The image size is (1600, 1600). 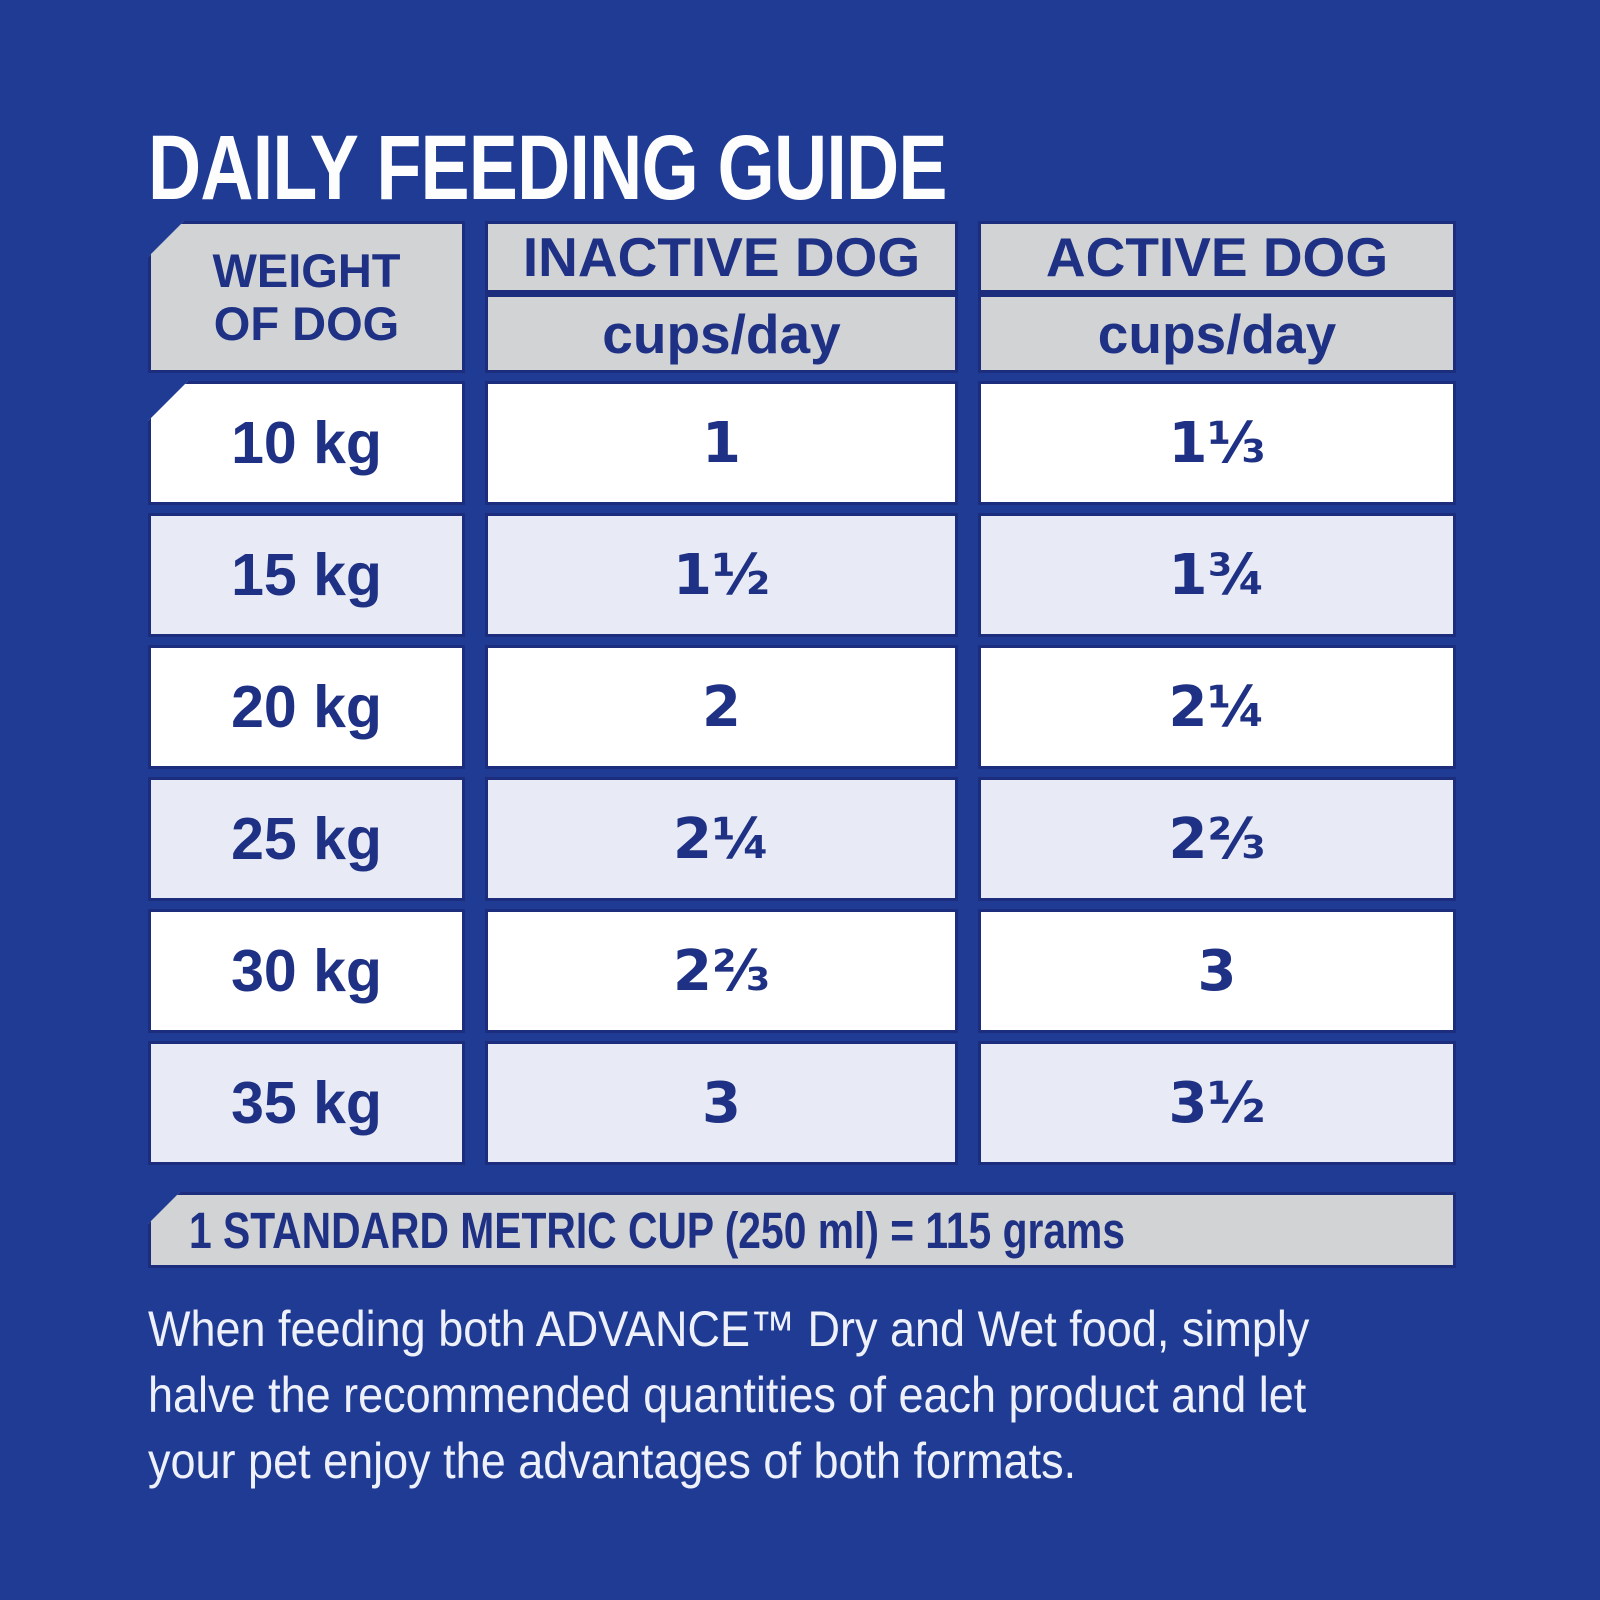 What do you see at coordinates (721, 839) in the screenshot?
I see `inactive-cell: 2¼` at bounding box center [721, 839].